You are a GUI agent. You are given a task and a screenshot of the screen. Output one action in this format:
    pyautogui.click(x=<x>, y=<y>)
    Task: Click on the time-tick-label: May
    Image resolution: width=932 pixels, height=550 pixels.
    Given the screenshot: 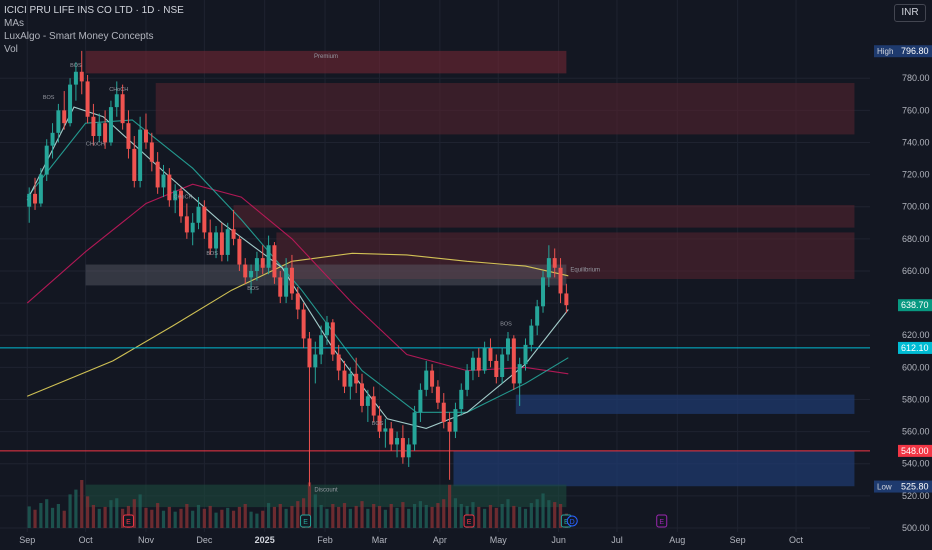 What is the action you would take?
    pyautogui.click(x=499, y=540)
    